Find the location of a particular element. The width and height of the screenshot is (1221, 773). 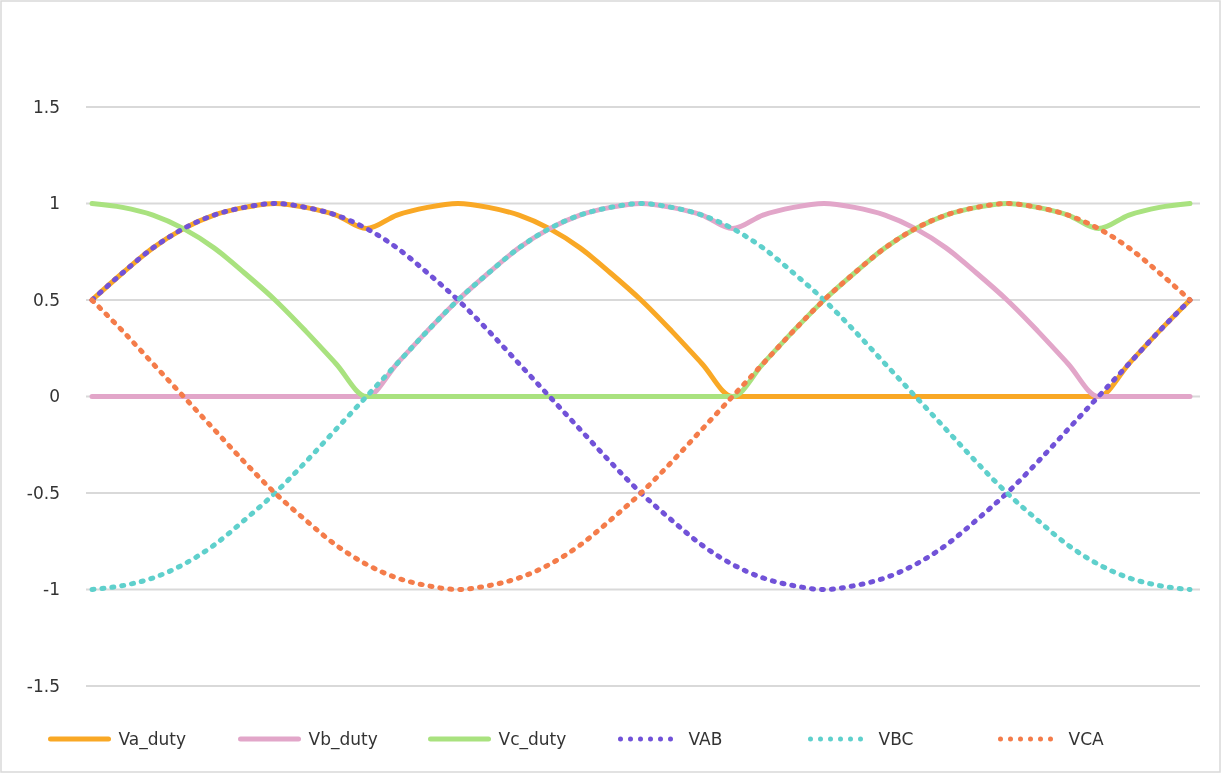

legend-label: VBC is located at coordinates (896, 738).